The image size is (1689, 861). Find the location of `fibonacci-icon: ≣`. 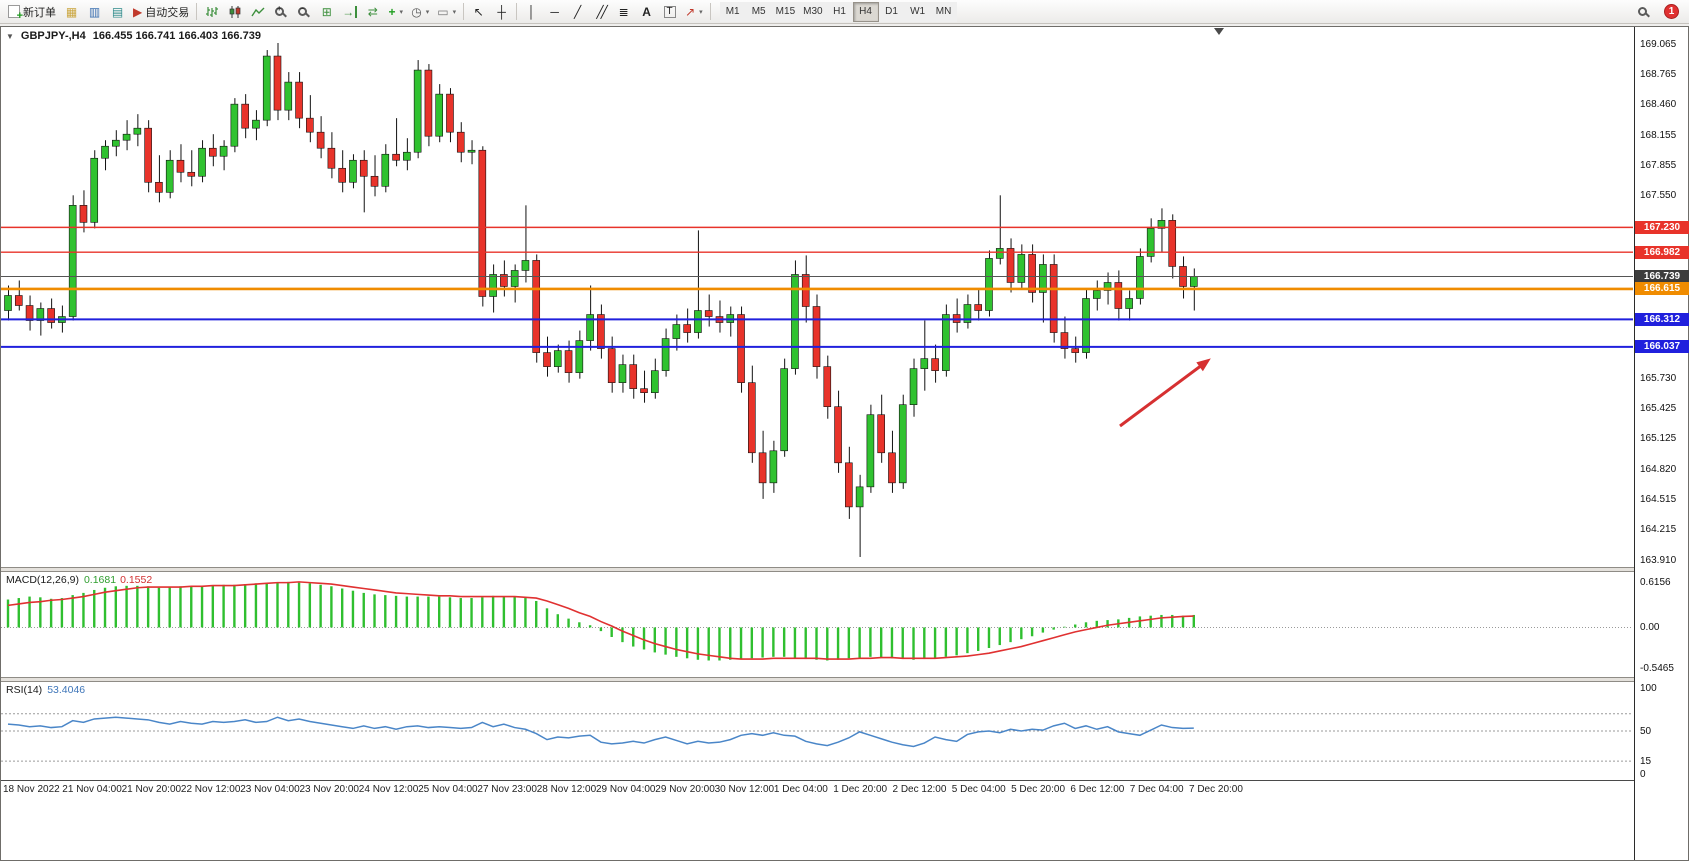

fibonacci-icon: ≣ is located at coordinates (623, 11).